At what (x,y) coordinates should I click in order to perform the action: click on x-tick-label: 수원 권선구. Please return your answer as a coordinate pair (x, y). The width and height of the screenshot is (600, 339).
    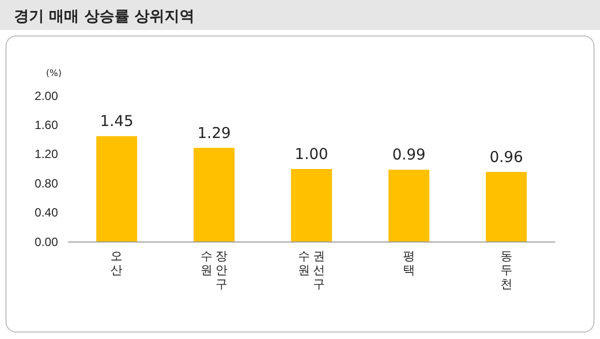
    Looking at the image, I should click on (311, 270).